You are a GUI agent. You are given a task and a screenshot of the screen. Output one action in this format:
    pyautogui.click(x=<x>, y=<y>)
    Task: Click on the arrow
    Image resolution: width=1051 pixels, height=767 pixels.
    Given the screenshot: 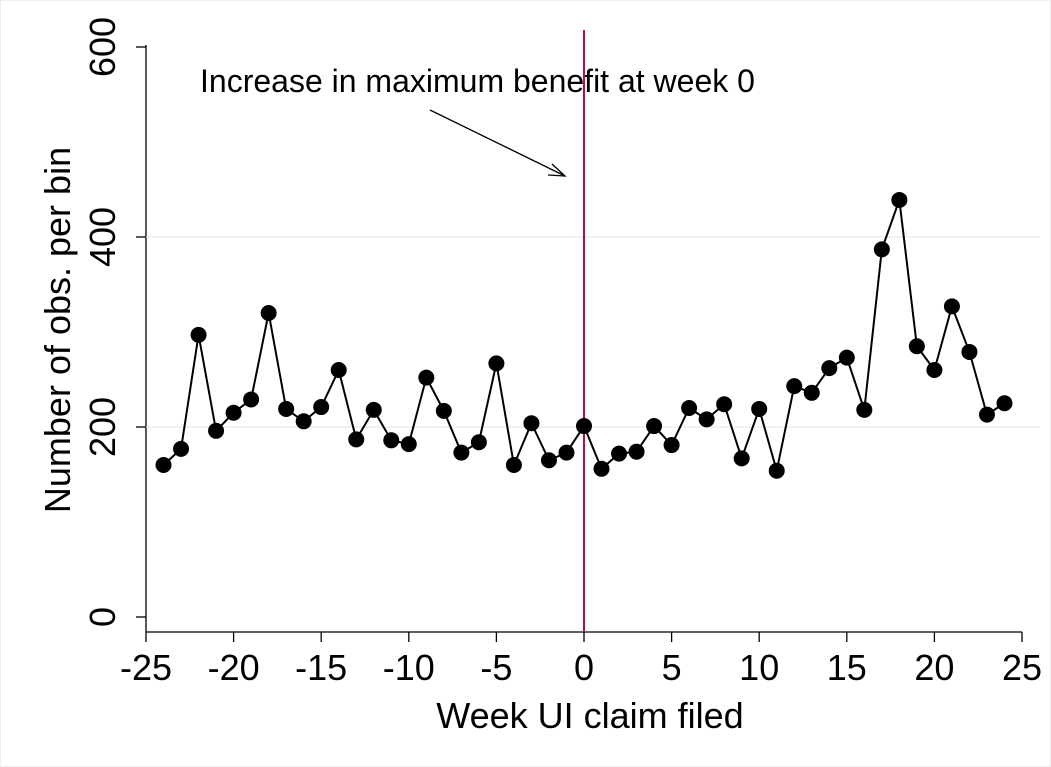 What is the action you would take?
    pyautogui.click(x=497, y=143)
    